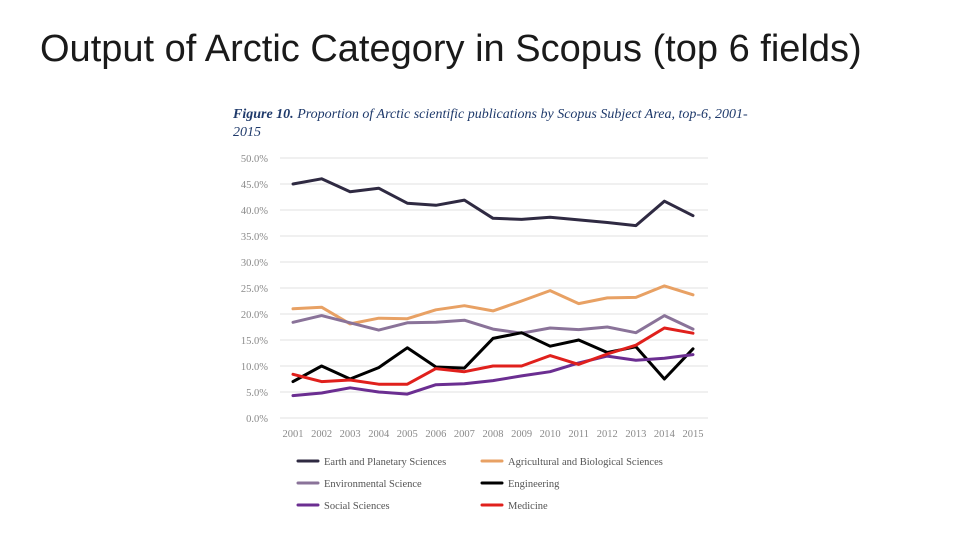  I want to click on y-tick-label: 0.0%, so click(257, 419).